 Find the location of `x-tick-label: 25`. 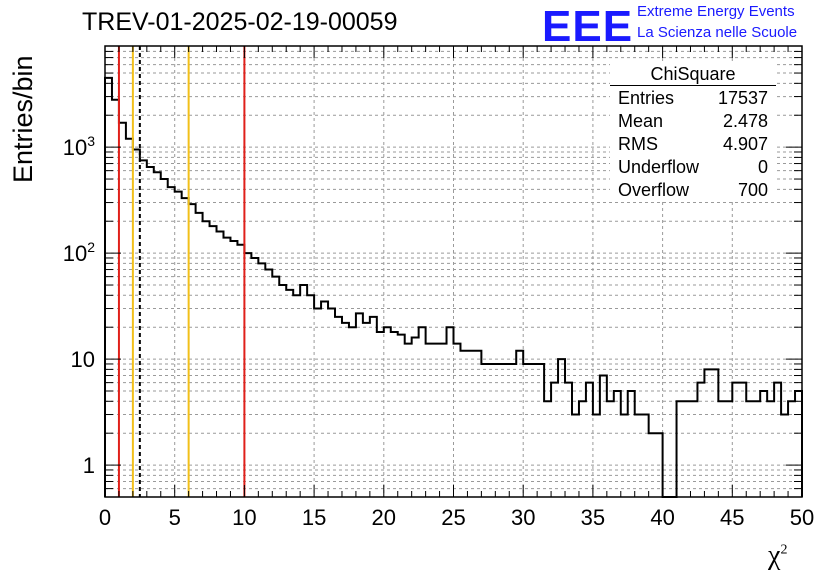

x-tick-label: 25 is located at coordinates (453, 517).